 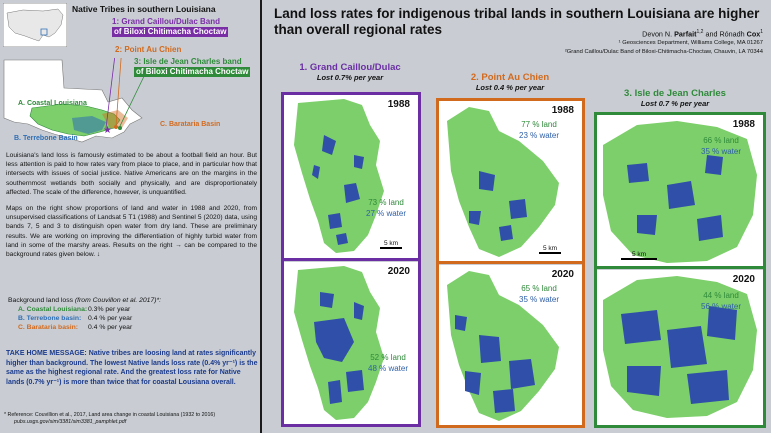 I want to click on column-frame-point-au-chien, so click(x=510, y=263).